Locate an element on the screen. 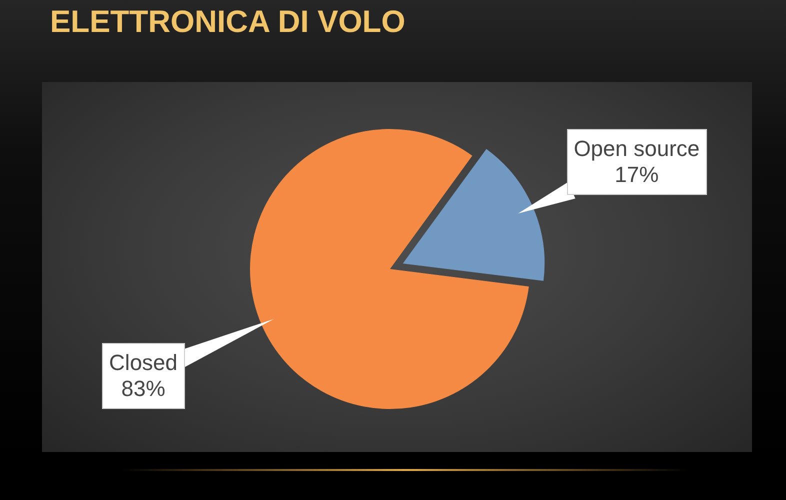 This screenshot has width=786, height=500. slice-label: Open source is located at coordinates (637, 149).